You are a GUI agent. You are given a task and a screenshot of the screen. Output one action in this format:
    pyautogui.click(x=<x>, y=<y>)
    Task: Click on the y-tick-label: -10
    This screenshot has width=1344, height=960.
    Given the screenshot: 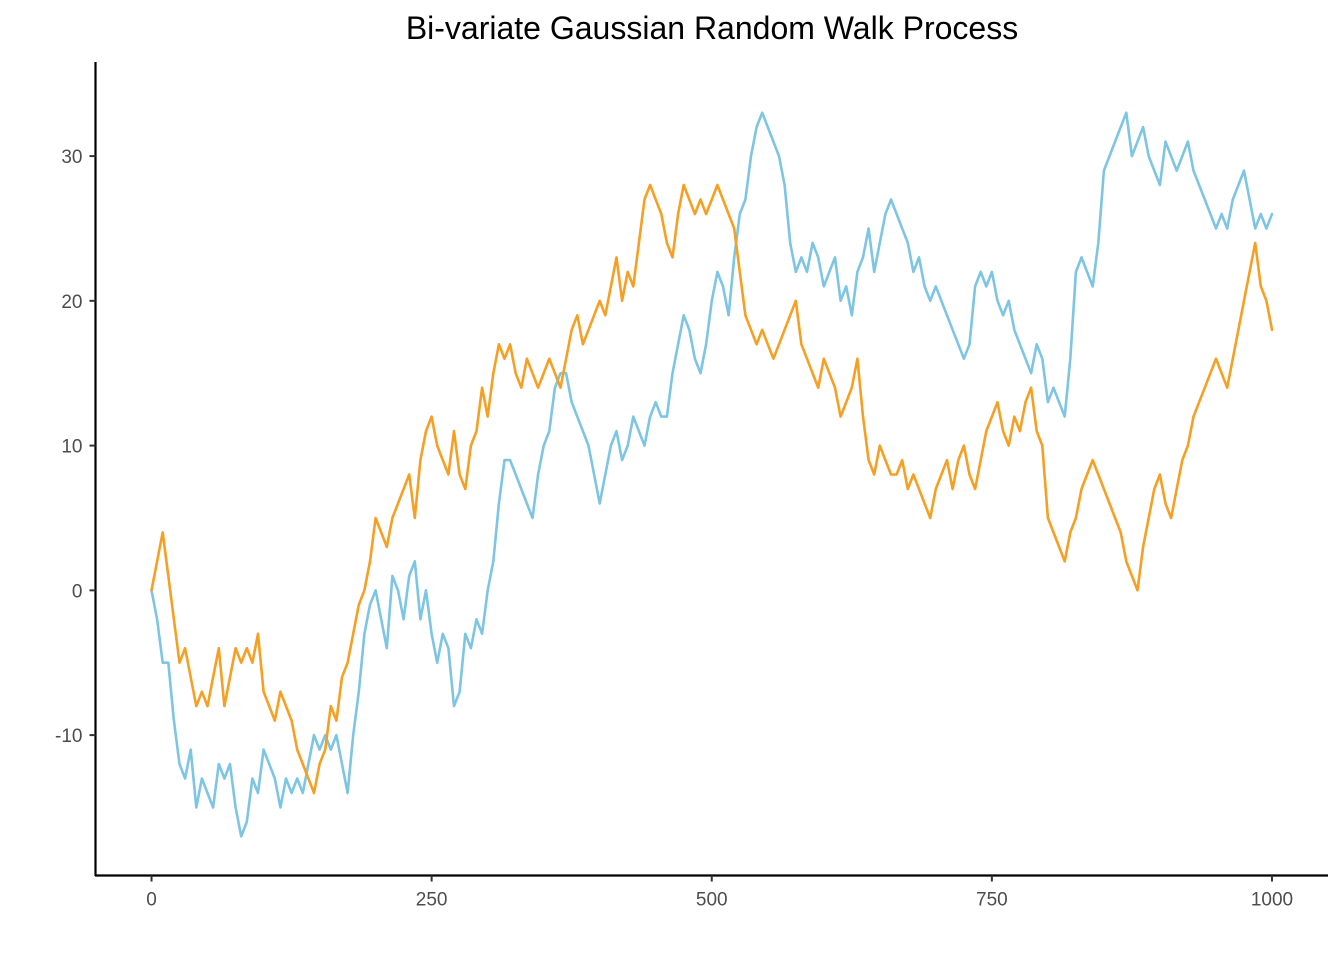 What is the action you would take?
    pyautogui.click(x=68, y=736)
    